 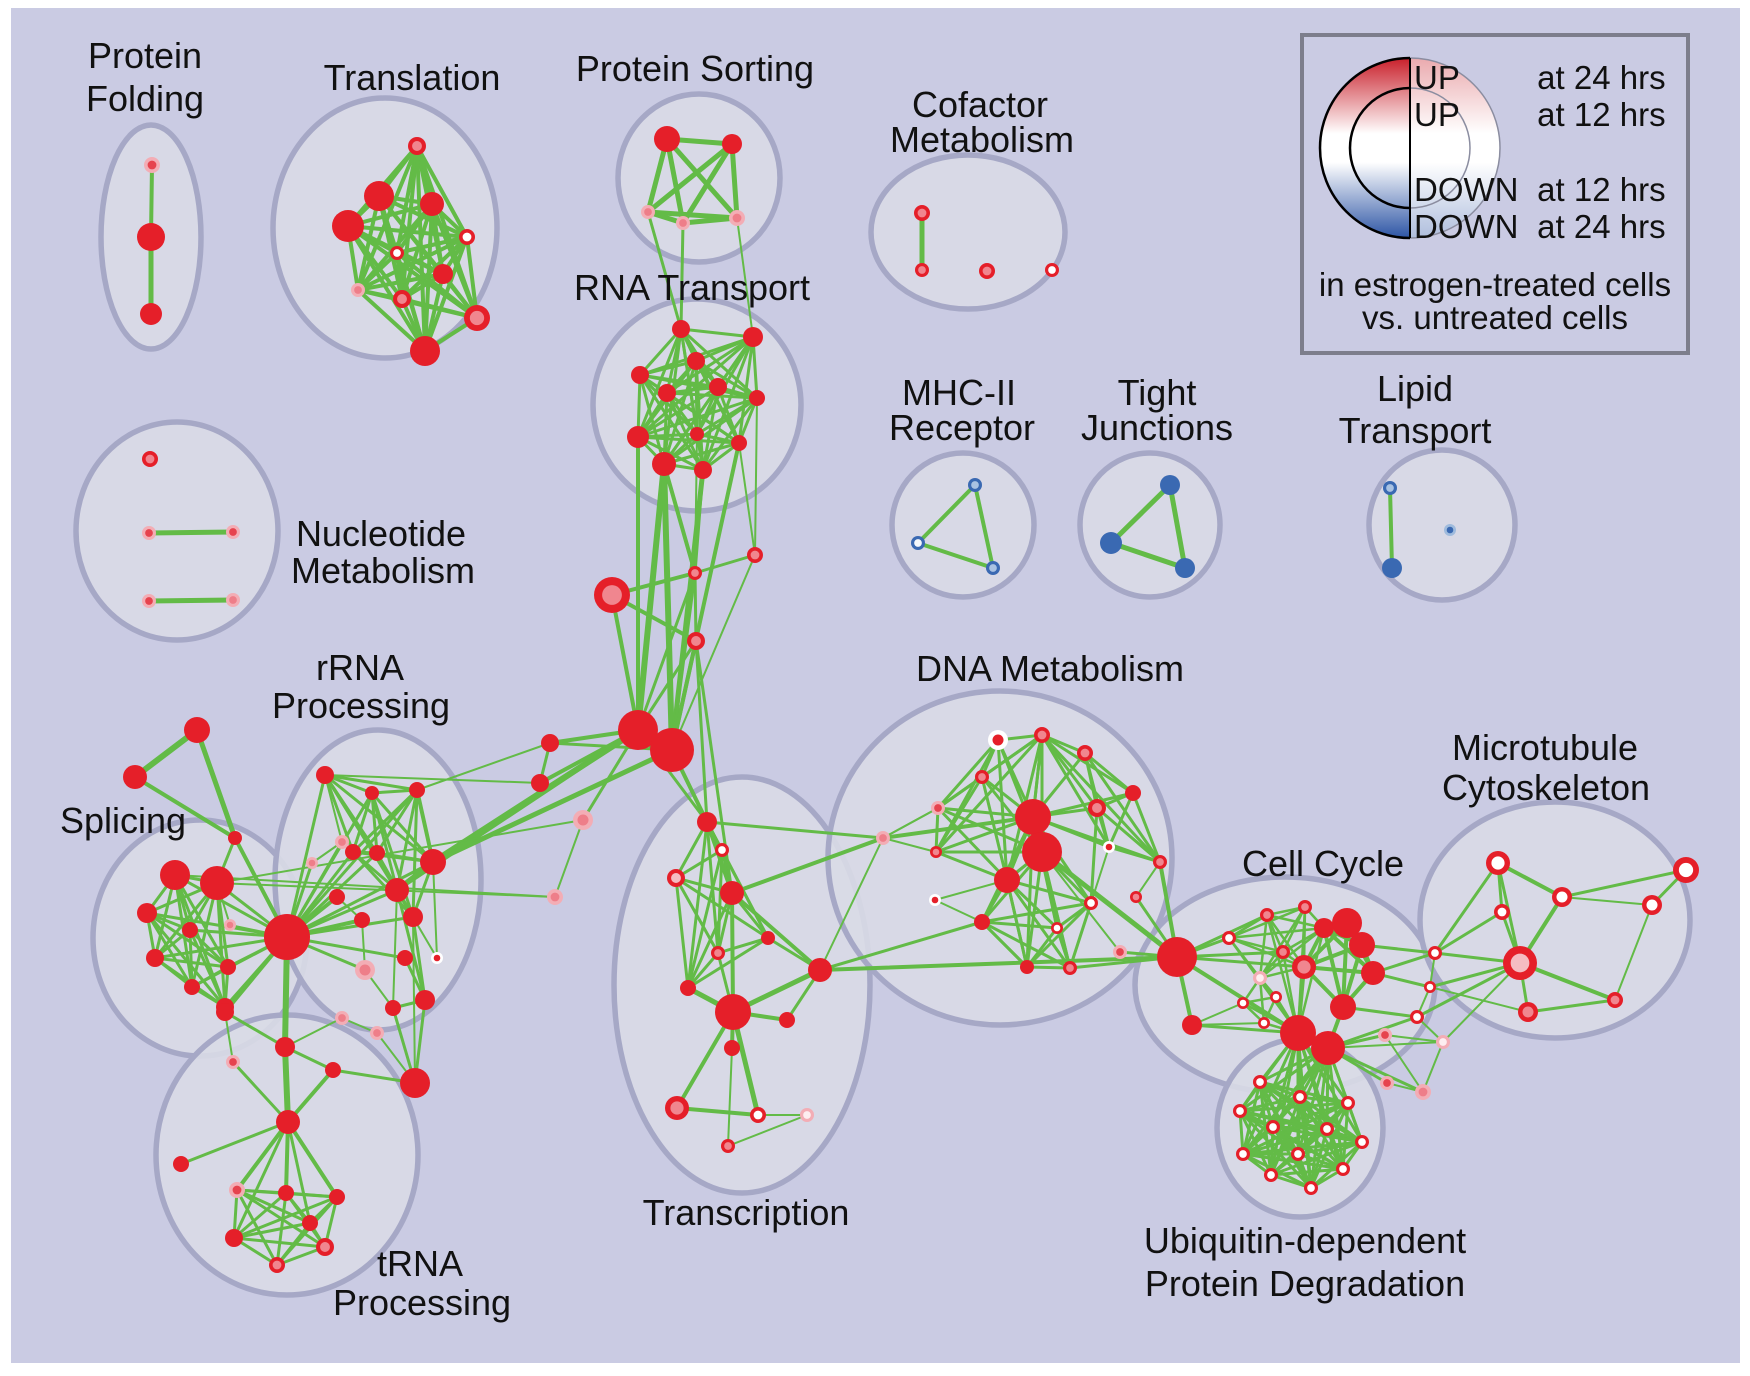 I want to click on cluster-label-mhc-ii-receptor: MHC-II, so click(x=959, y=392).